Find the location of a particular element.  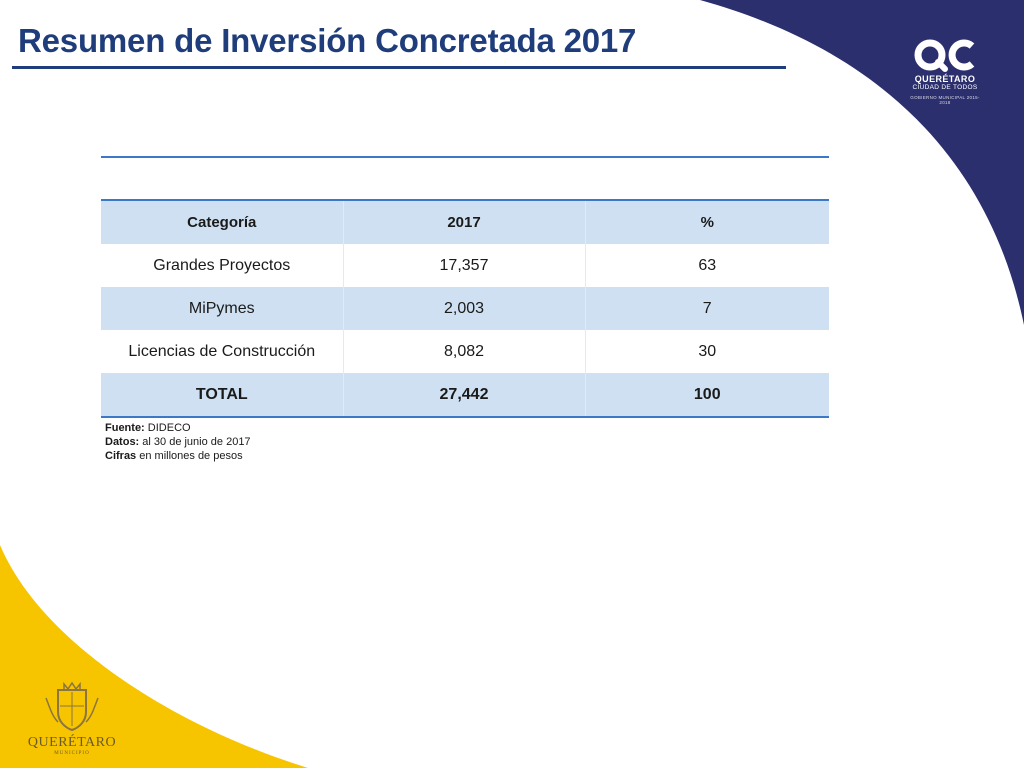

date-label: Datos: is located at coordinates (122, 442).